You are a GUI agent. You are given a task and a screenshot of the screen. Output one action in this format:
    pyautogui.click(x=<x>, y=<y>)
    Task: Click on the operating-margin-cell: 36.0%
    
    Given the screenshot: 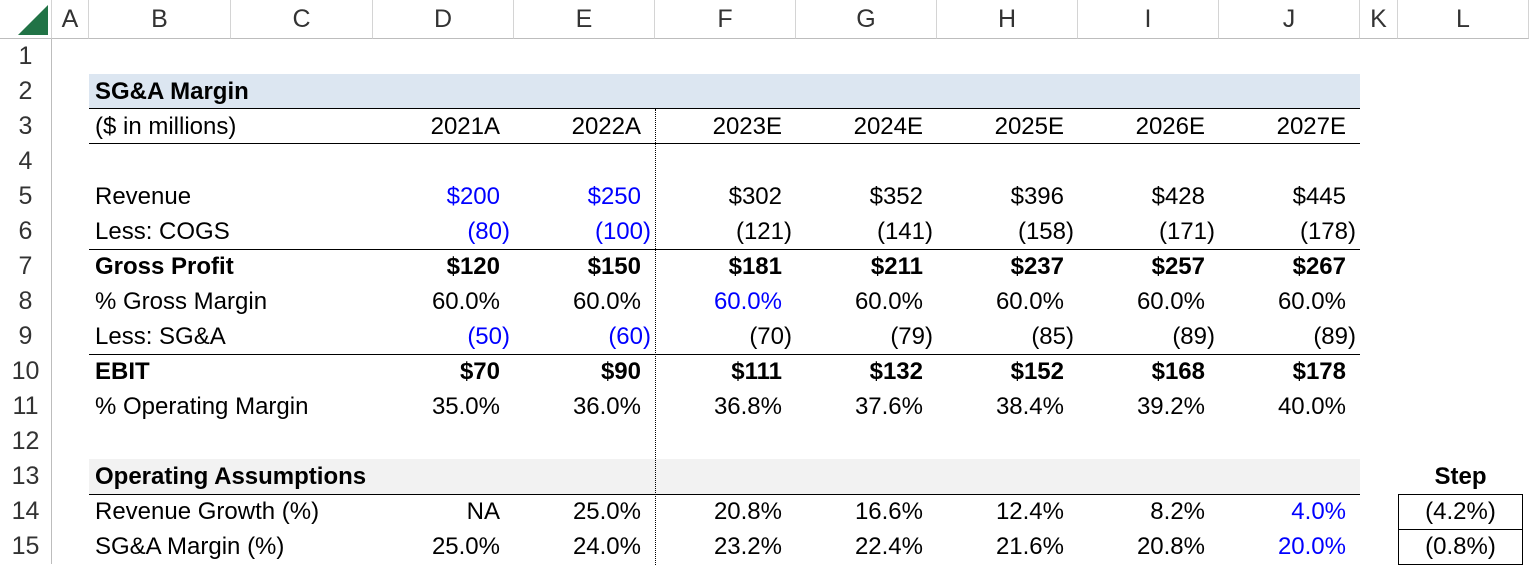 What is the action you would take?
    pyautogui.click(x=606, y=406)
    